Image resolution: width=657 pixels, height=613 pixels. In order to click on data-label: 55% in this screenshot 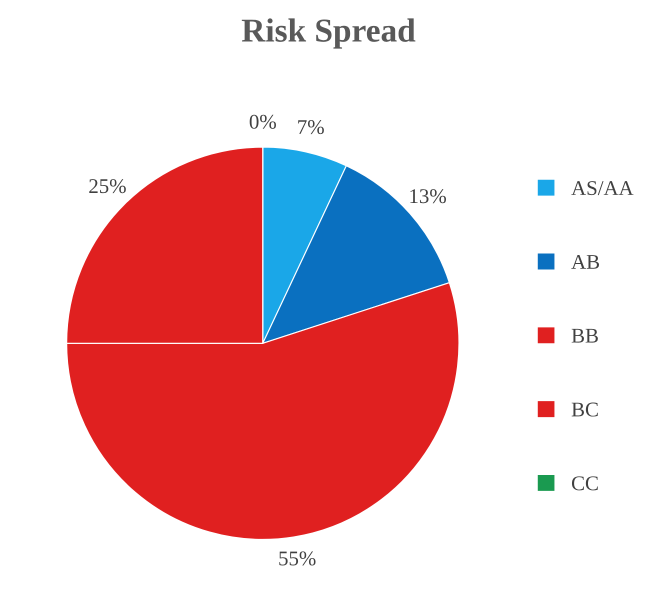, I will do `click(297, 558)`.